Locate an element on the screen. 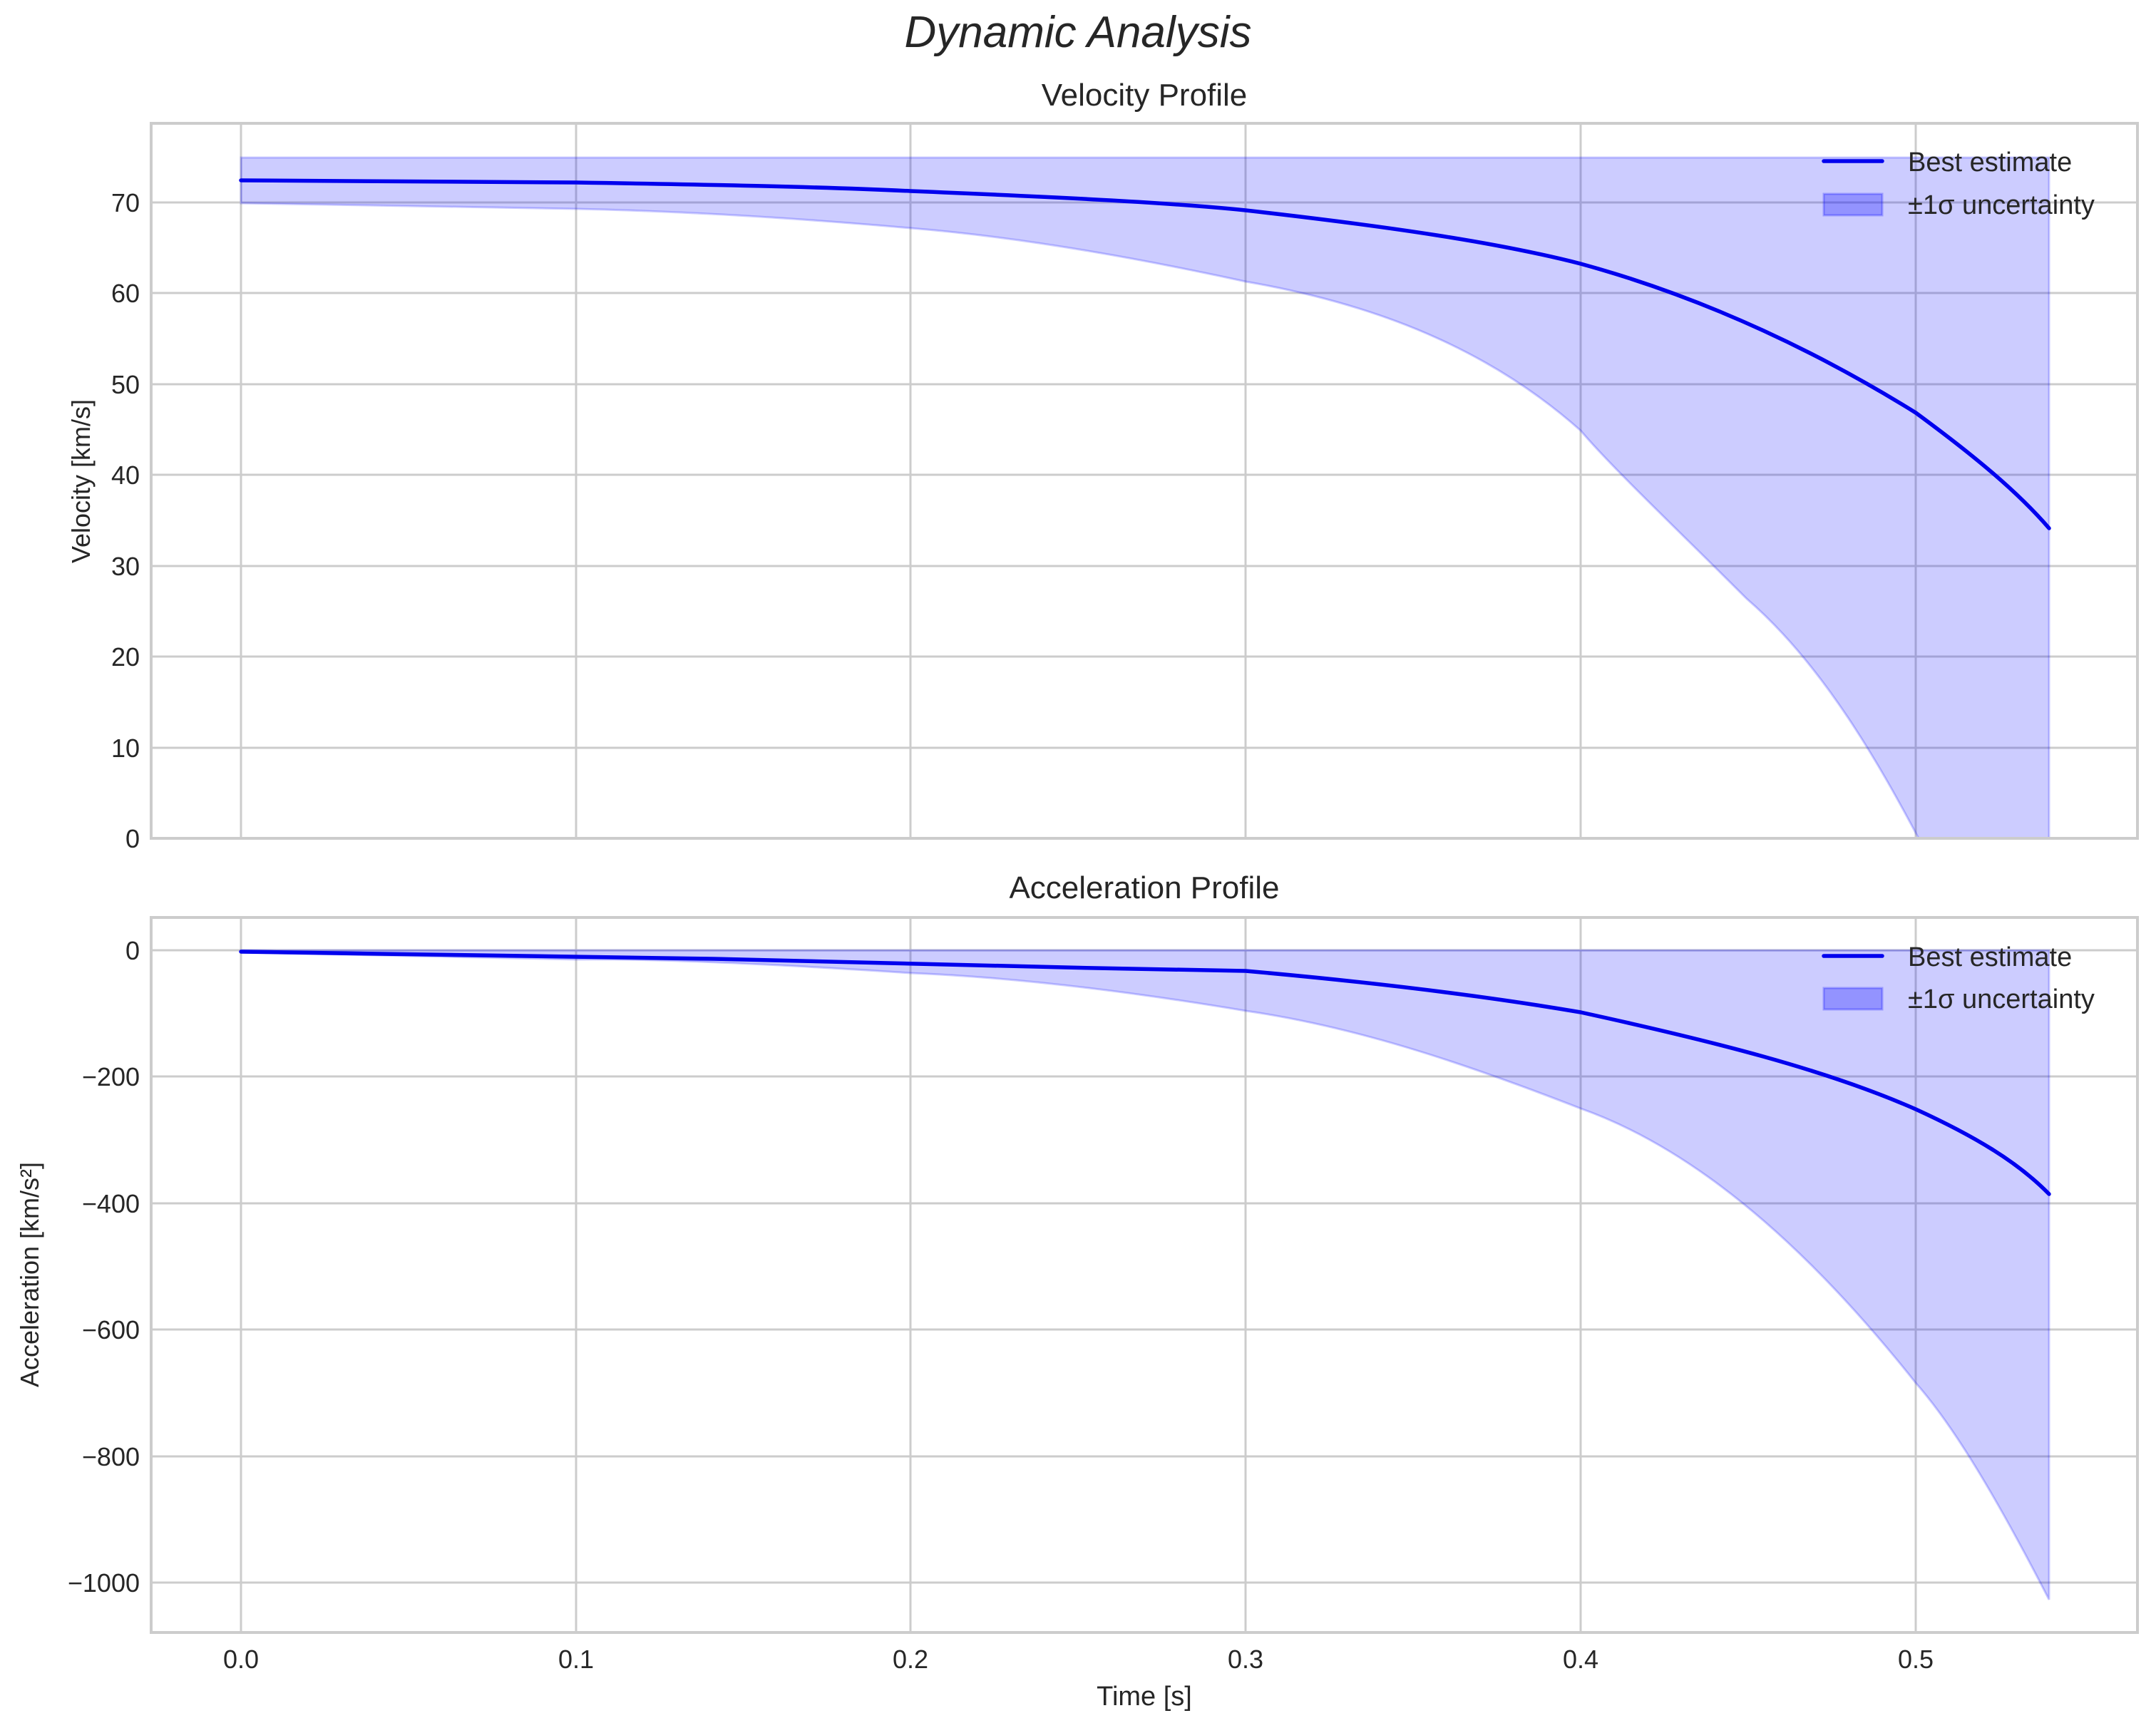 The width and height of the screenshot is (2156, 1728). acceleration-best-estimate-line is located at coordinates (1145, 1073).